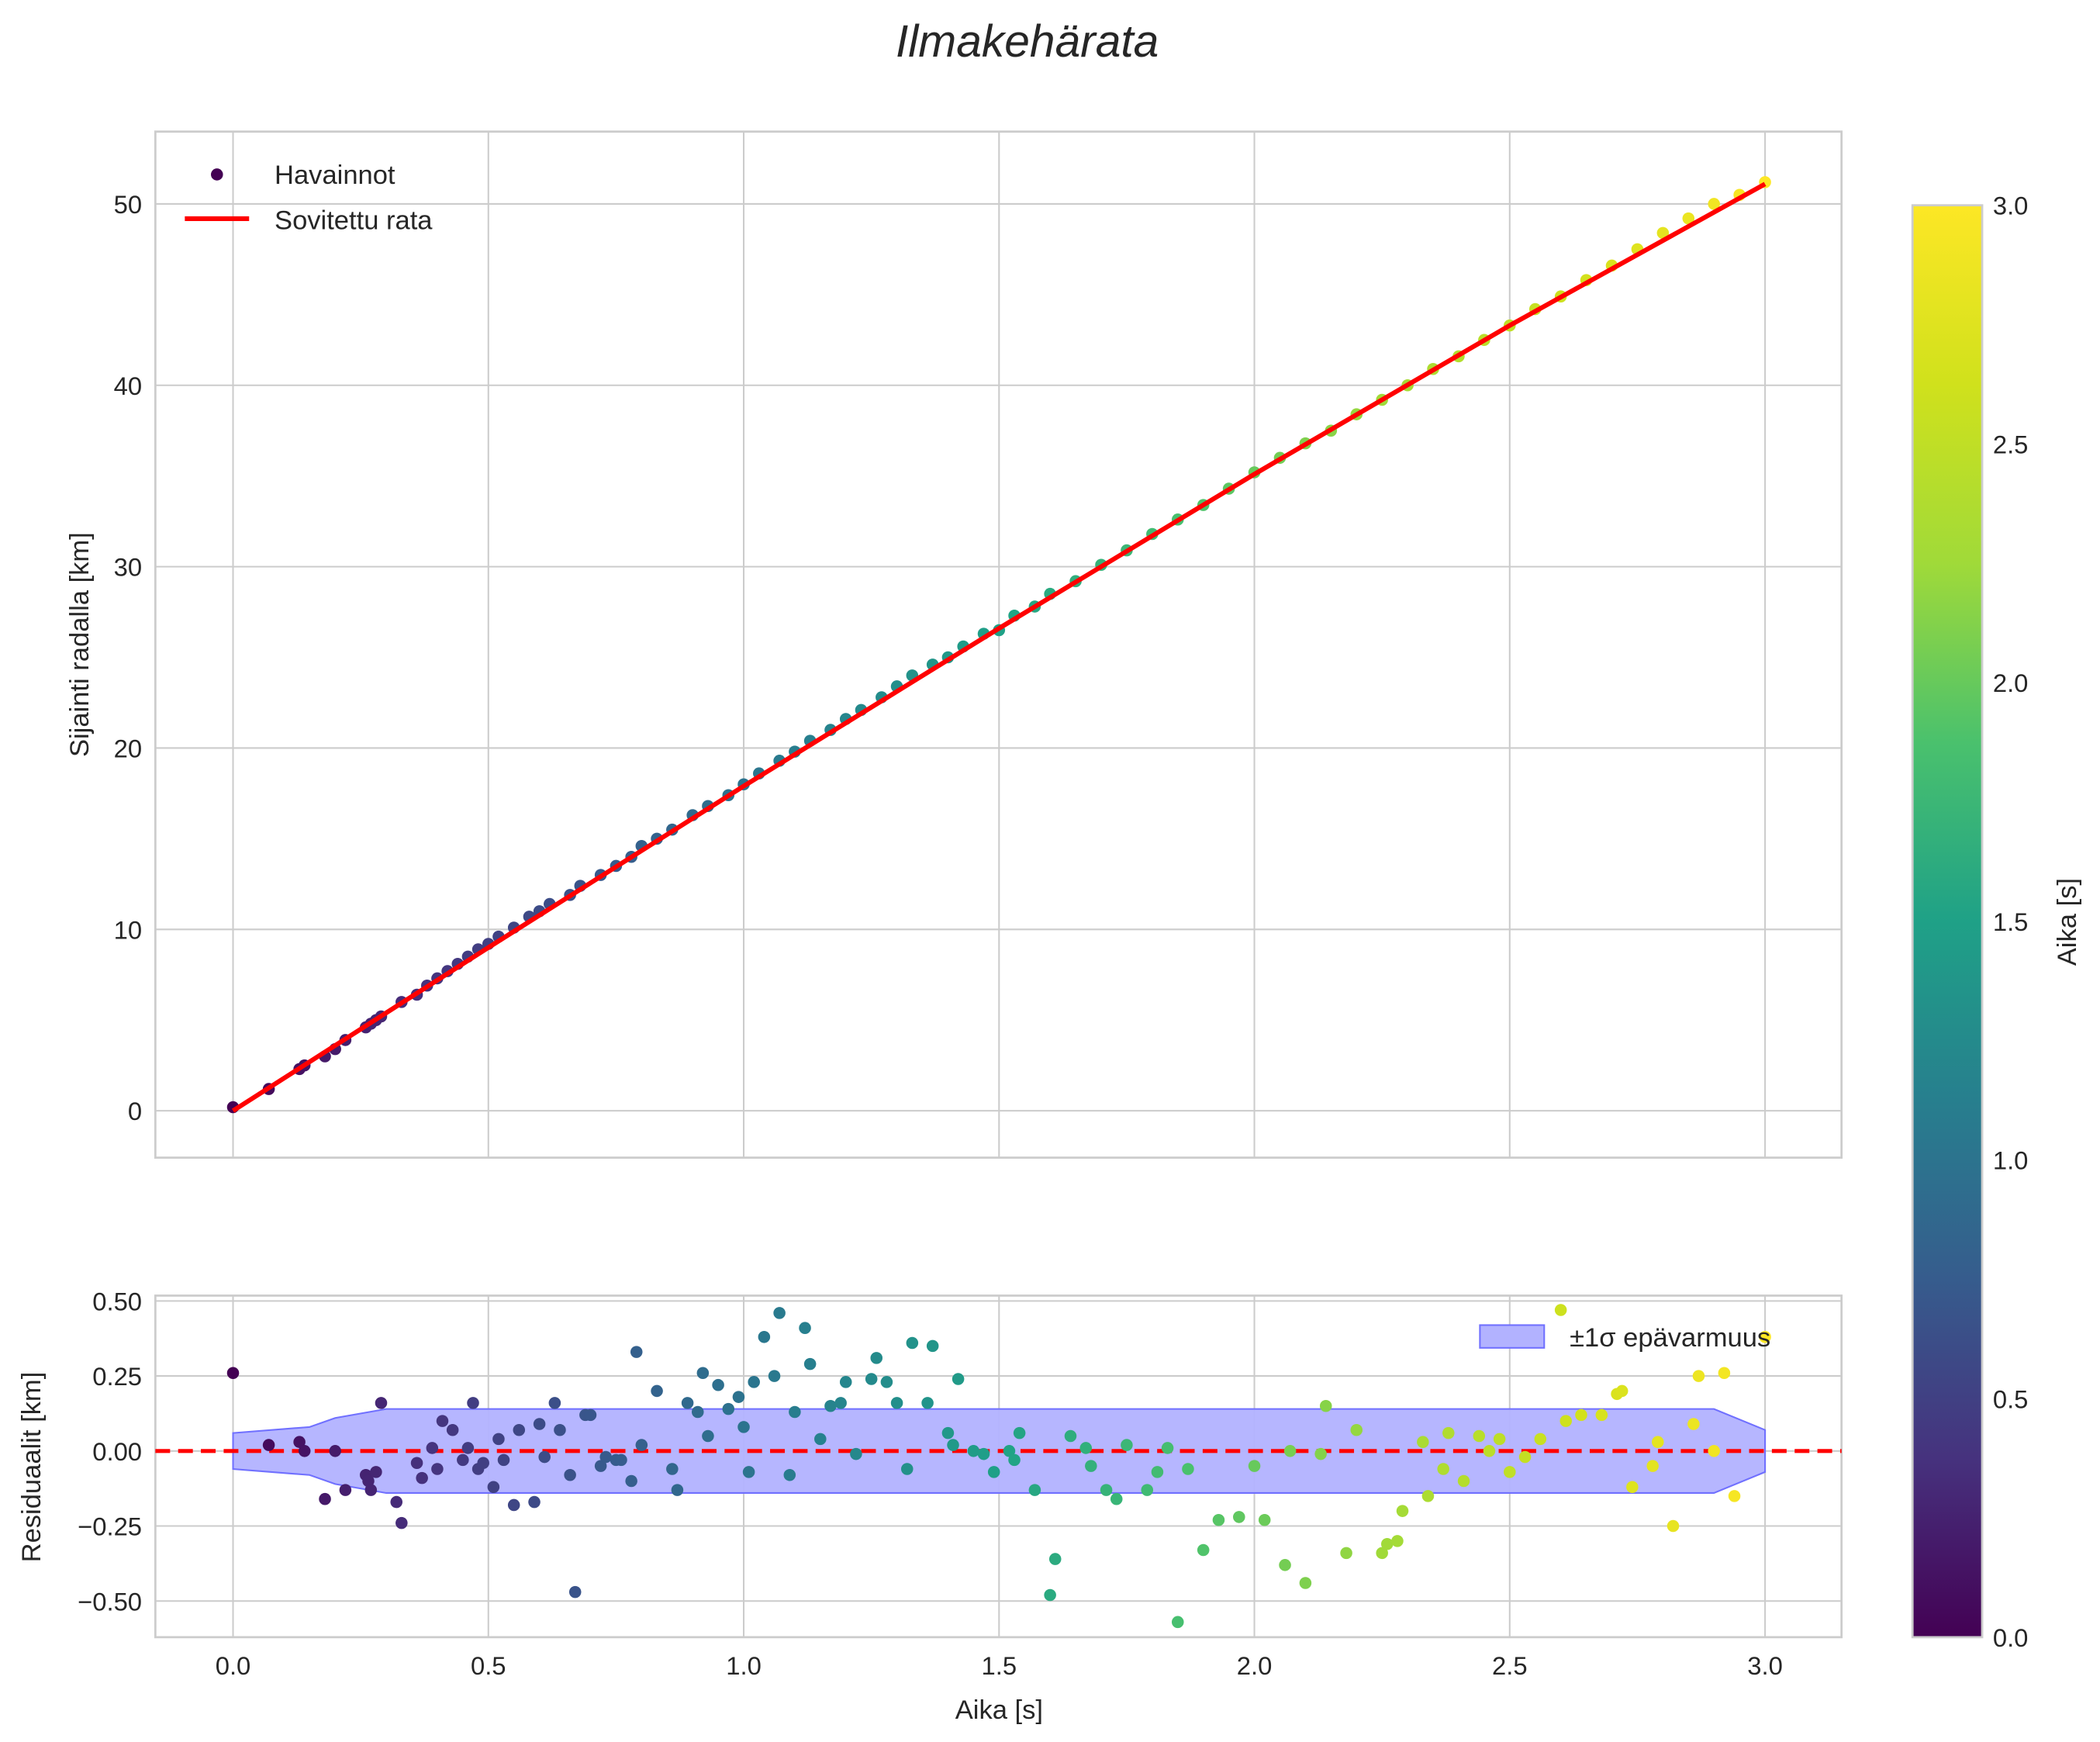 This screenshot has height=1742, width=2100. What do you see at coordinates (32, 1467) in the screenshot?
I see `bottom-y-label: Residuaalit [km]` at bounding box center [32, 1467].